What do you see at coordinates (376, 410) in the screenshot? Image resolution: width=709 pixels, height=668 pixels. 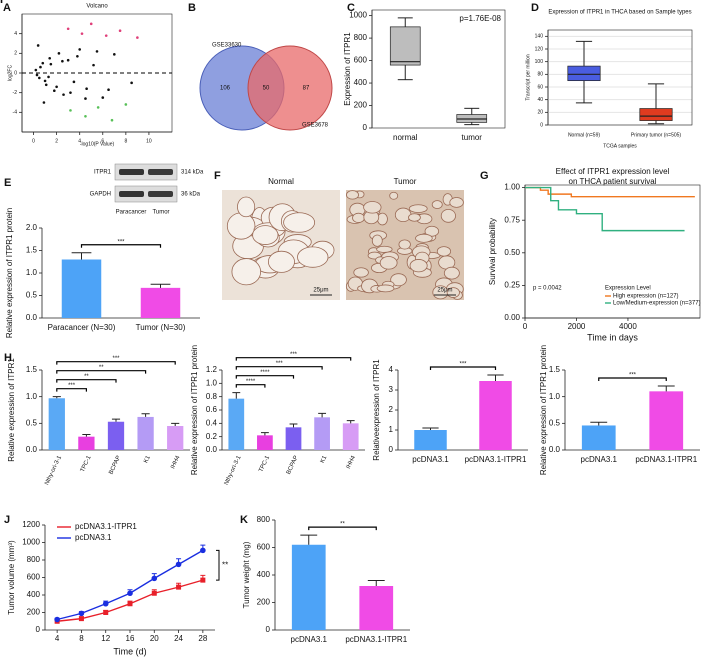 I see `y-axis-label: Relativeexpression of ITPR1` at bounding box center [376, 410].